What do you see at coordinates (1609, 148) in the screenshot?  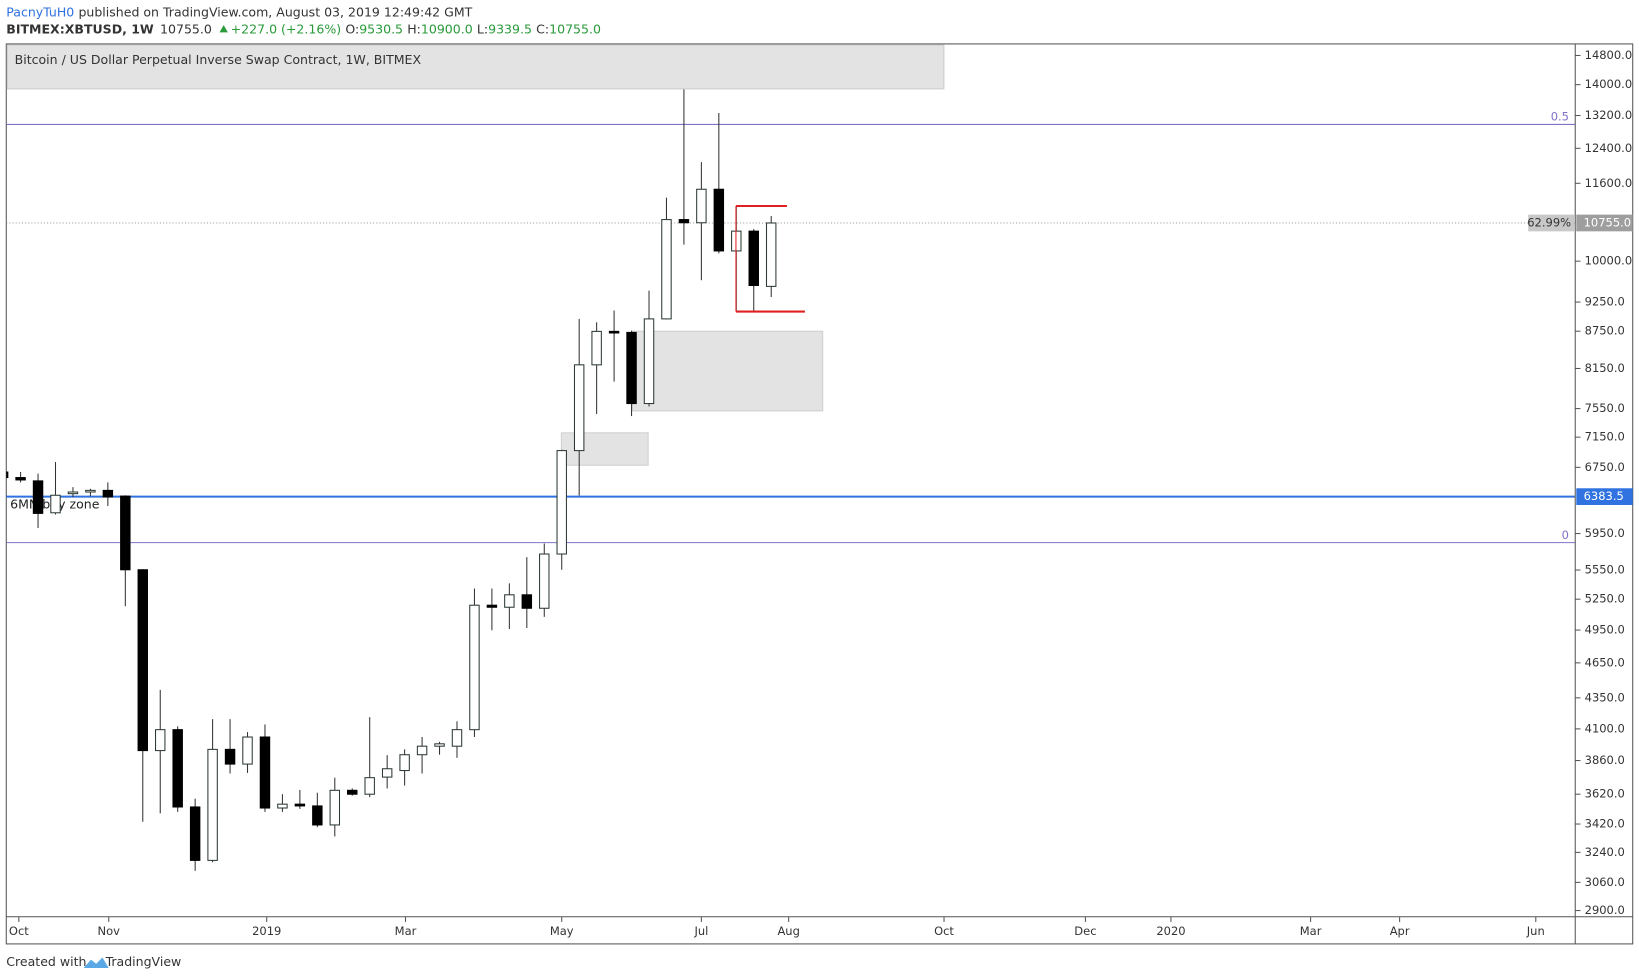 I see `y-tick-label: 12400.0` at bounding box center [1609, 148].